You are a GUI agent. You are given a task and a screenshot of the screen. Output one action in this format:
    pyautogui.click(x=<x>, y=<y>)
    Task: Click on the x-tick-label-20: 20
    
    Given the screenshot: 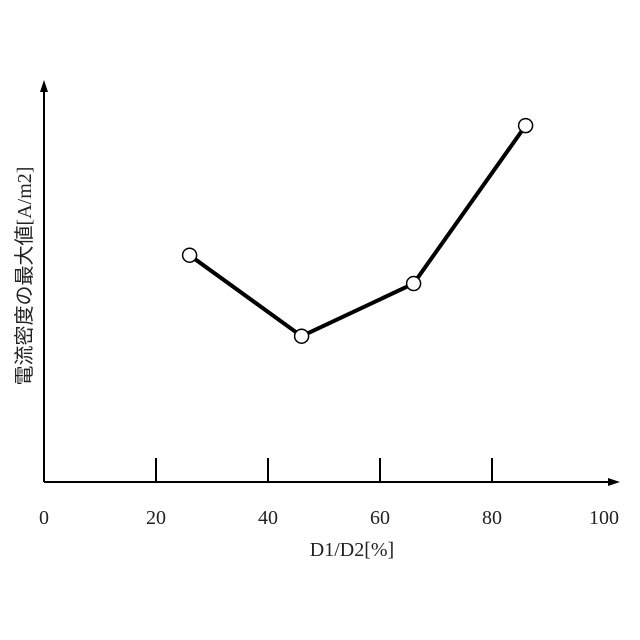 What is the action you would take?
    pyautogui.click(x=156, y=518)
    